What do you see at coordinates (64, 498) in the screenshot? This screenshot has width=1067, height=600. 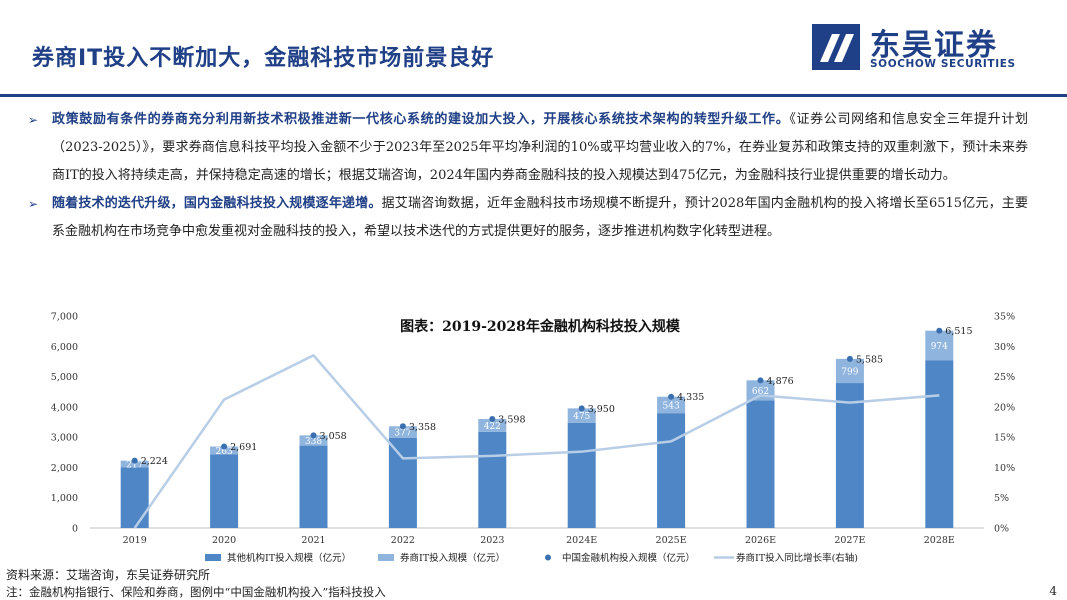 I see `y-tick-label: 1,000` at bounding box center [64, 498].